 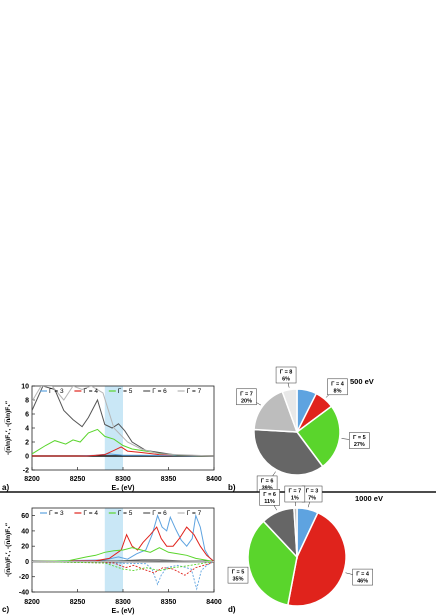 What do you see at coordinates (27, 429) in the screenshot?
I see `y-tick-label: 4` at bounding box center [27, 429].